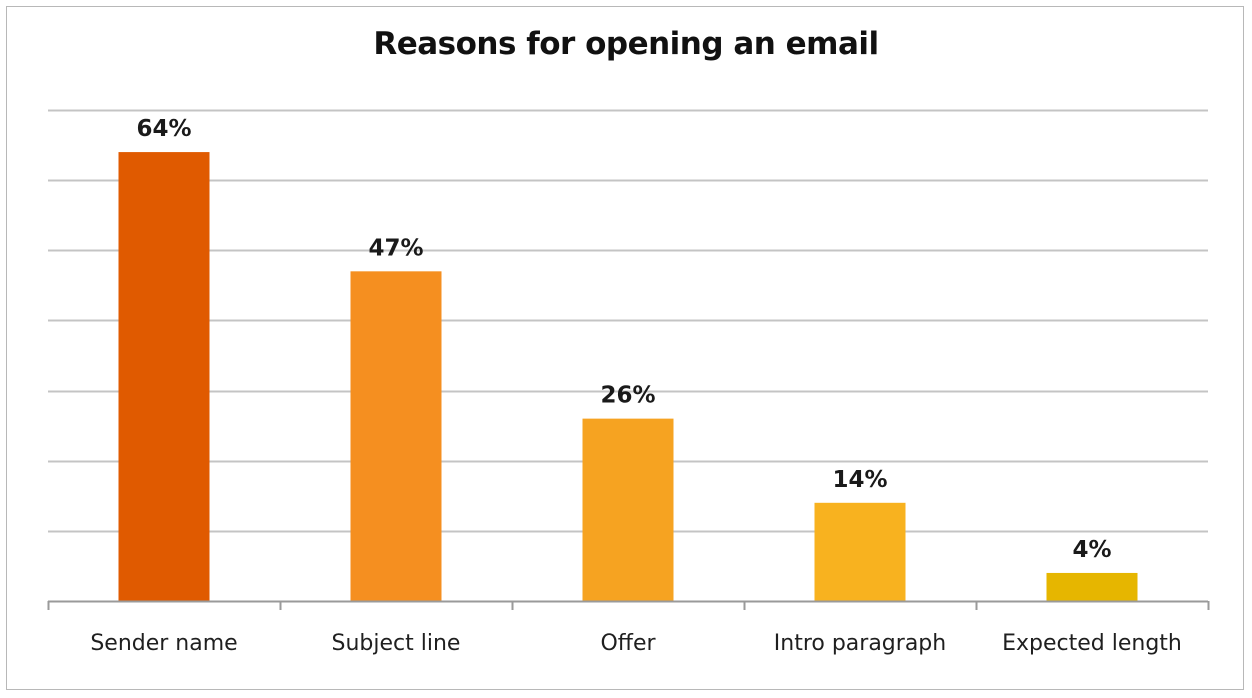  Describe the element at coordinates (626, 44) in the screenshot. I see `chart-title: Reasons for opening an email` at that location.